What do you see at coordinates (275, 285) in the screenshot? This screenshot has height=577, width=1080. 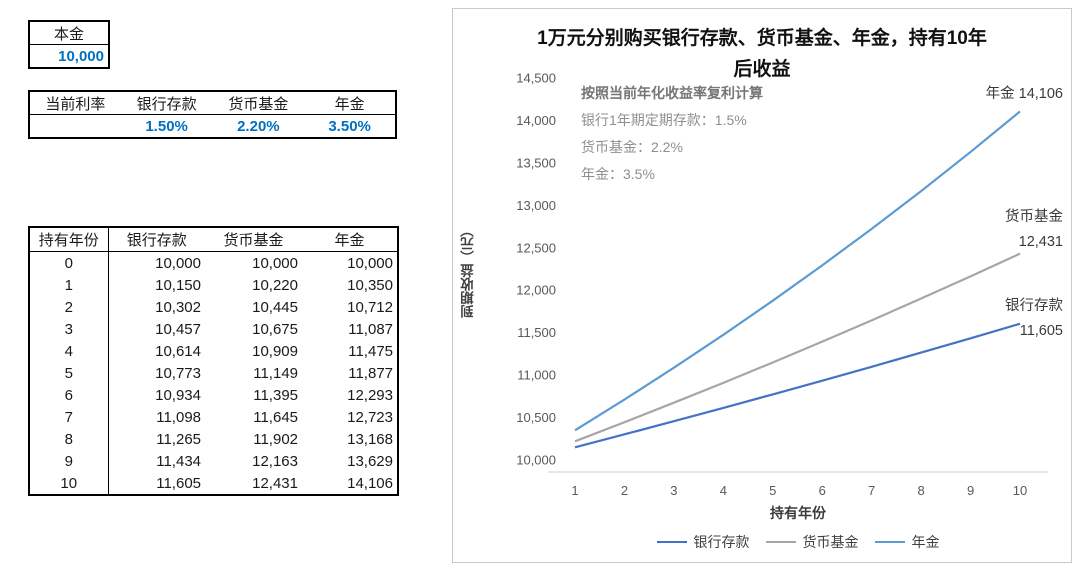 I see `table-cell: 10,220` at bounding box center [275, 285].